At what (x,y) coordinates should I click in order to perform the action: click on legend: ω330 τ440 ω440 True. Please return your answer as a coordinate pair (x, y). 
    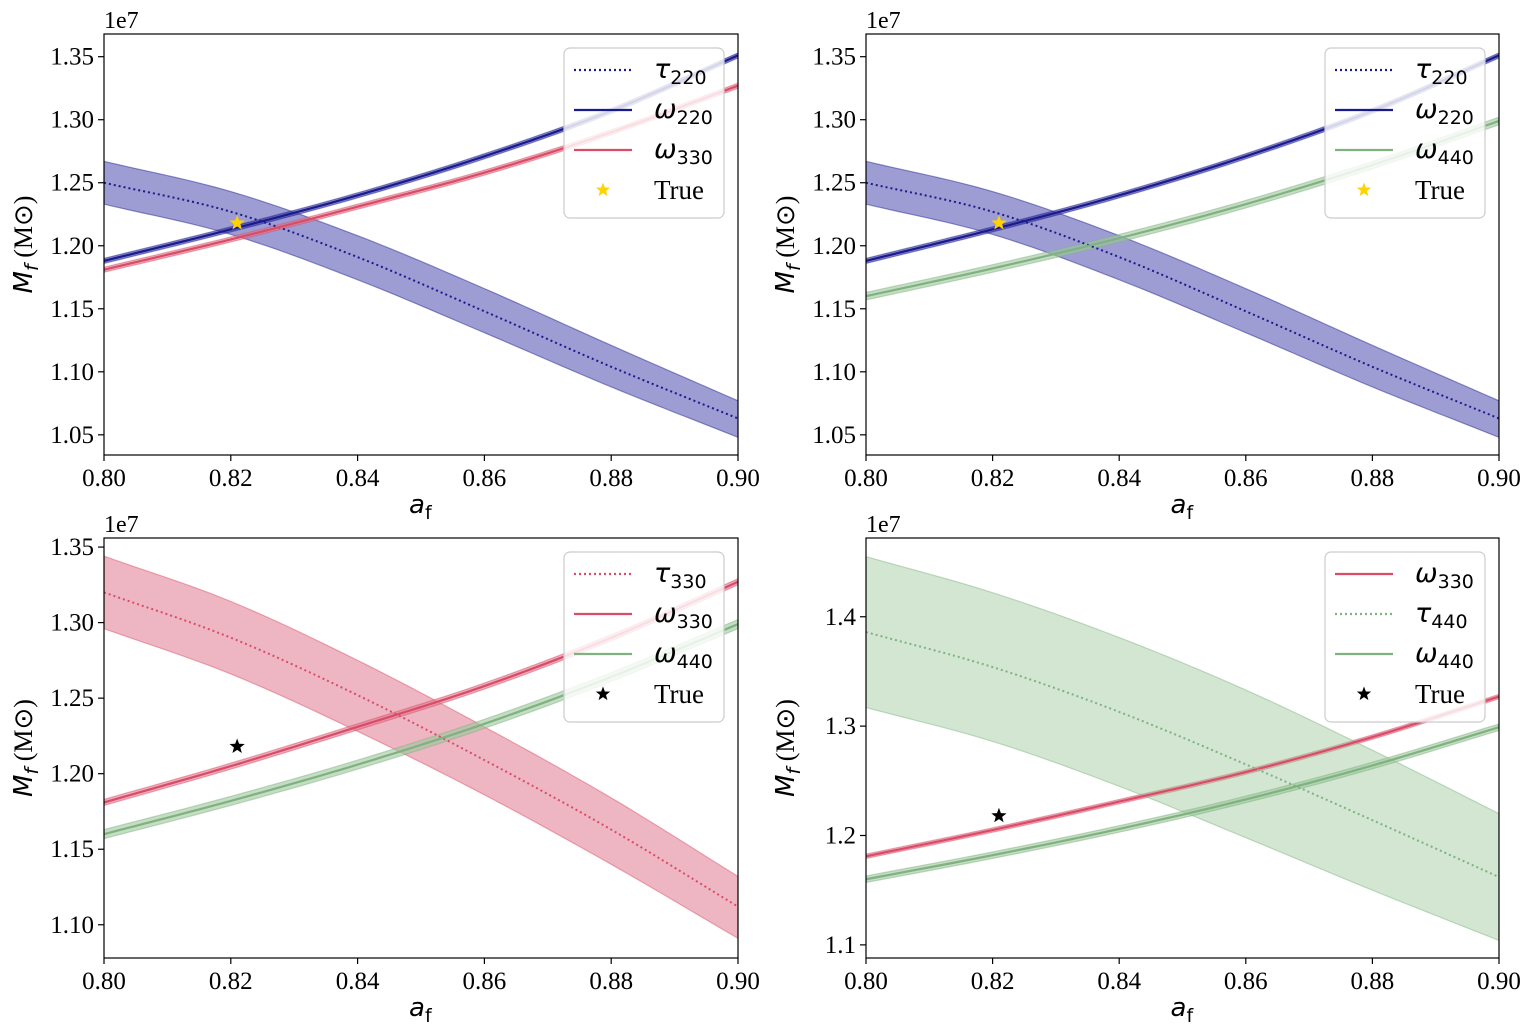
    Looking at the image, I should click on (1405, 637).